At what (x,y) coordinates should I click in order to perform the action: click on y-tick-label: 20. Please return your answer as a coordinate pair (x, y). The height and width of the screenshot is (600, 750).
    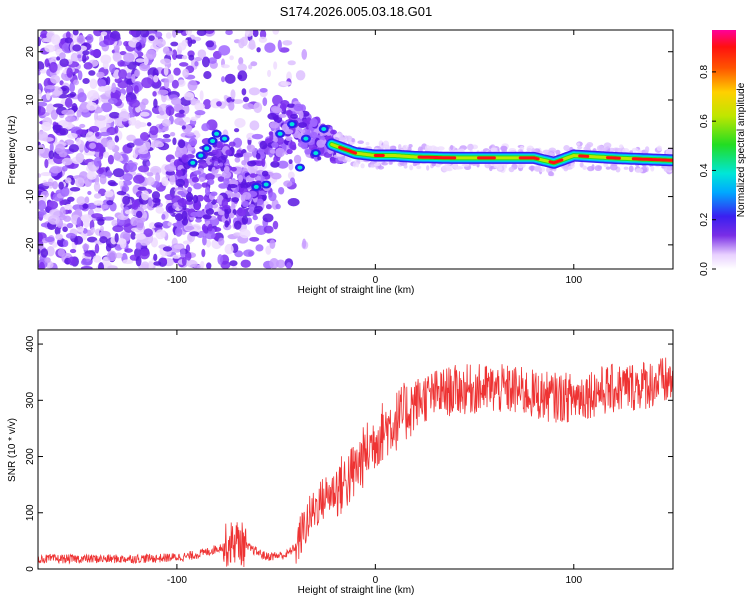
    Looking at the image, I should click on (30, 52).